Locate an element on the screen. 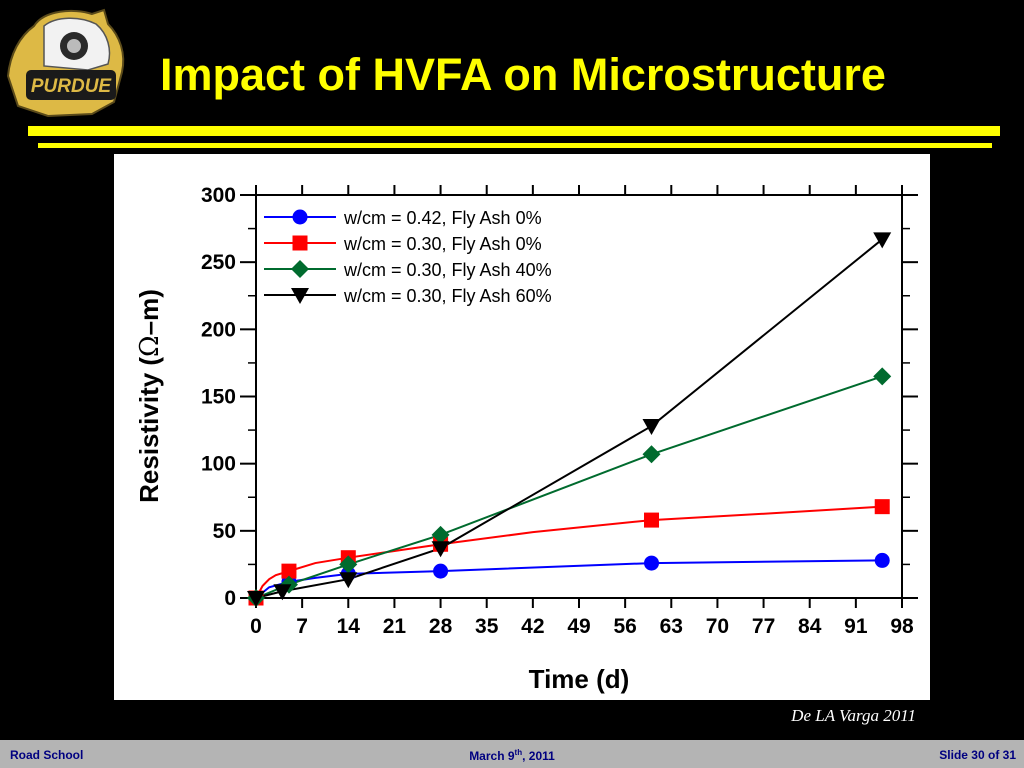 The width and height of the screenshot is (1024, 768). x-tick-label: 28 is located at coordinates (441, 626).